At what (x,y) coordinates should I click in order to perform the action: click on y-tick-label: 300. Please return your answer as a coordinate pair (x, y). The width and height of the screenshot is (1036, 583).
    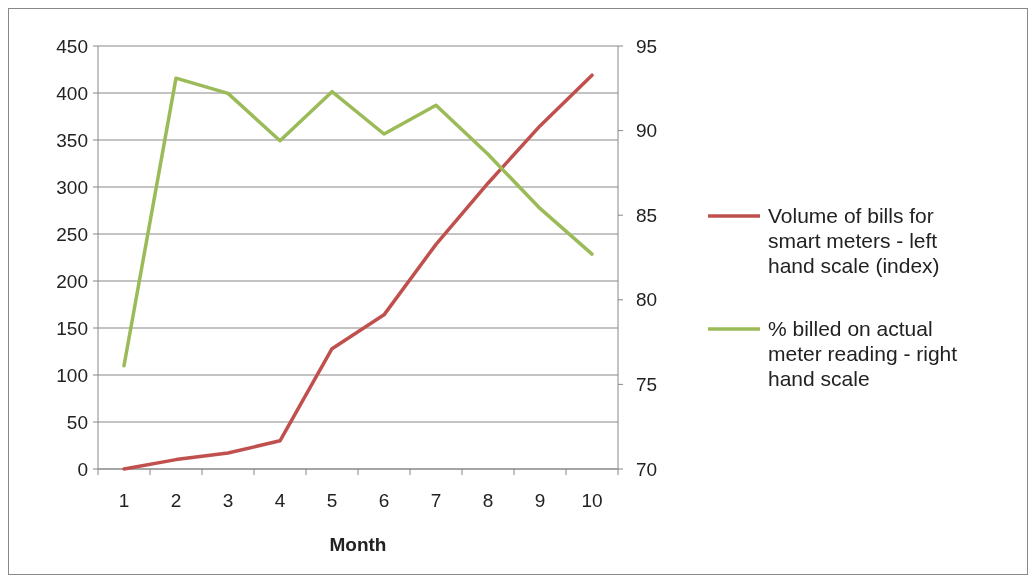
    Looking at the image, I should click on (72, 187).